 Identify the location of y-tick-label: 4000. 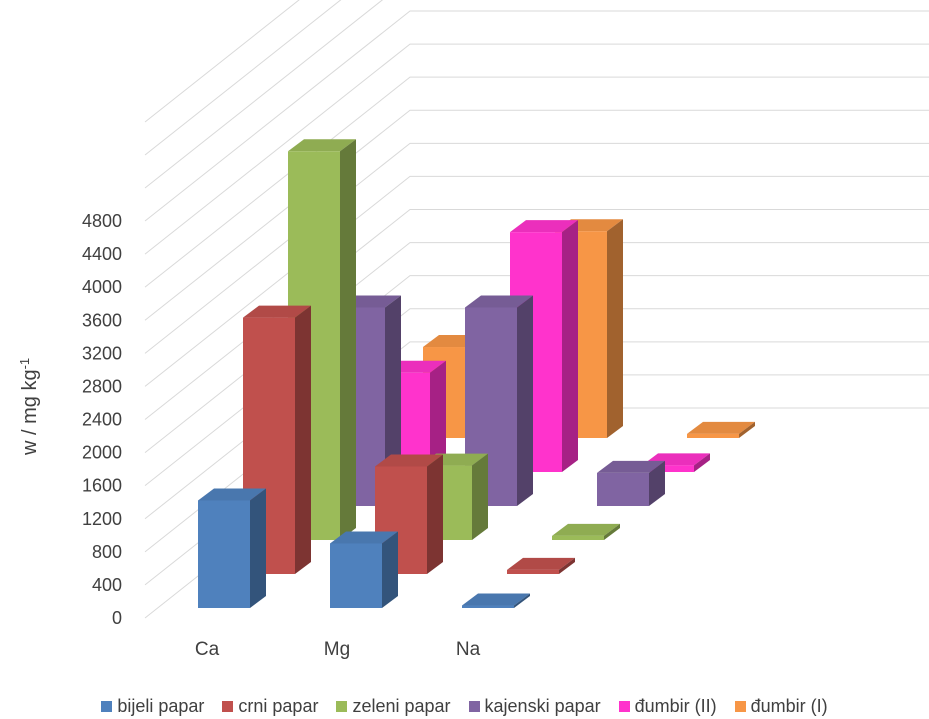
(102, 287).